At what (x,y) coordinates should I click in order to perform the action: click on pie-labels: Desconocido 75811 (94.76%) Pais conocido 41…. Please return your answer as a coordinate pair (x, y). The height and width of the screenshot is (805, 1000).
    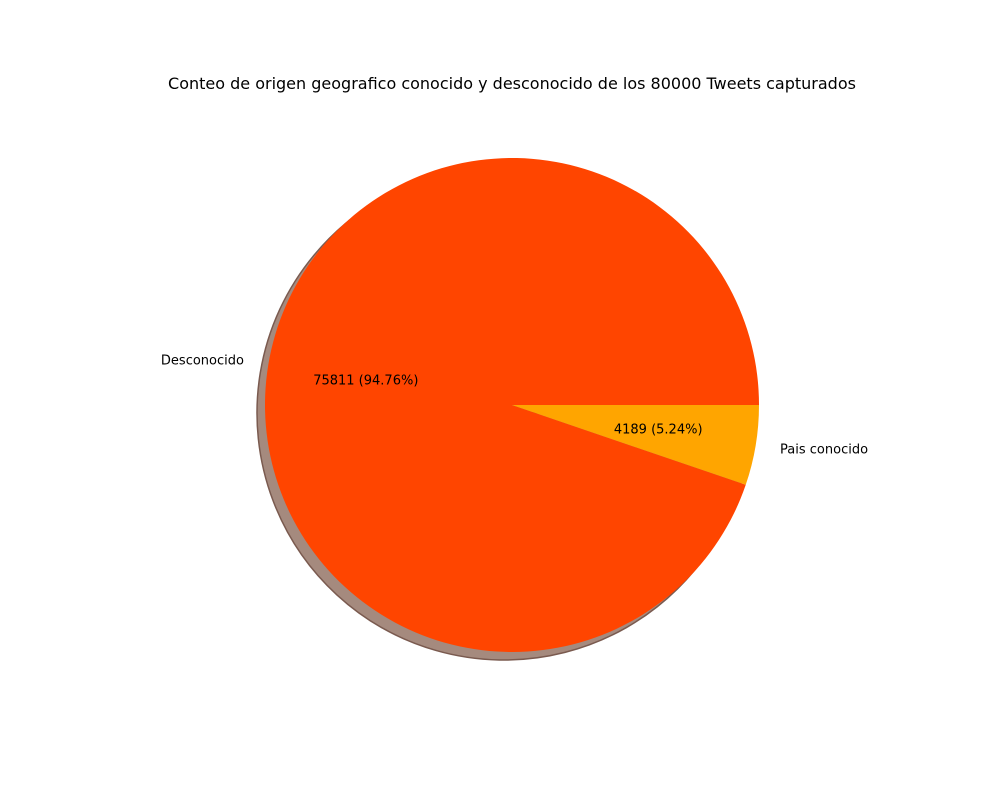
    Looking at the image, I should click on (514, 406).